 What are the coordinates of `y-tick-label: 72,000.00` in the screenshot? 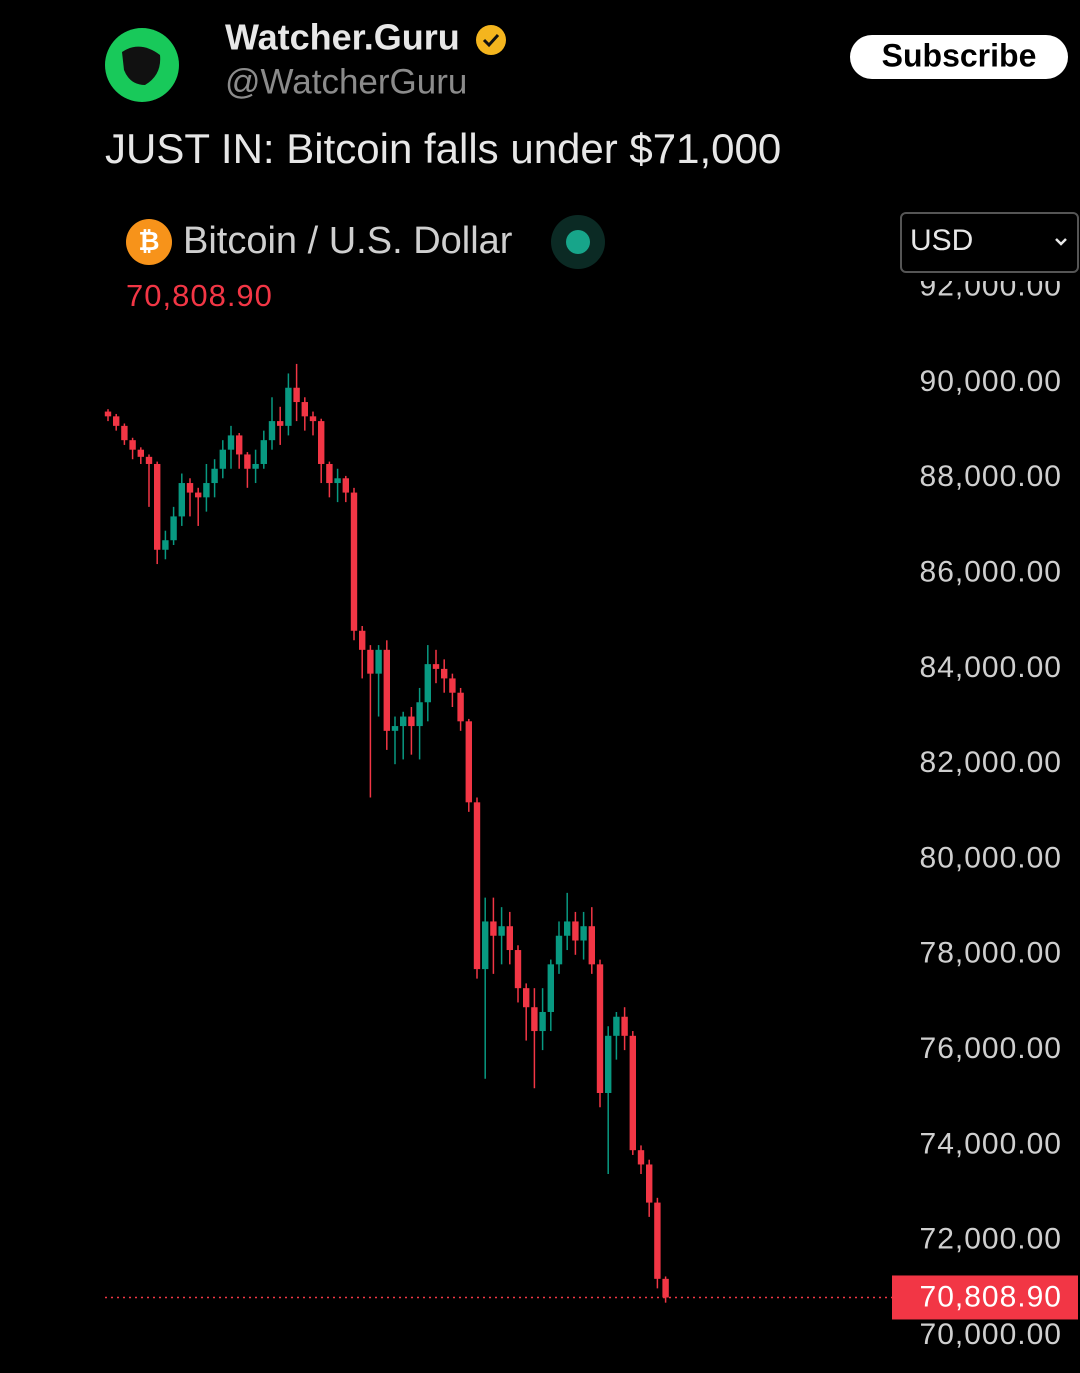 It's located at (991, 1239).